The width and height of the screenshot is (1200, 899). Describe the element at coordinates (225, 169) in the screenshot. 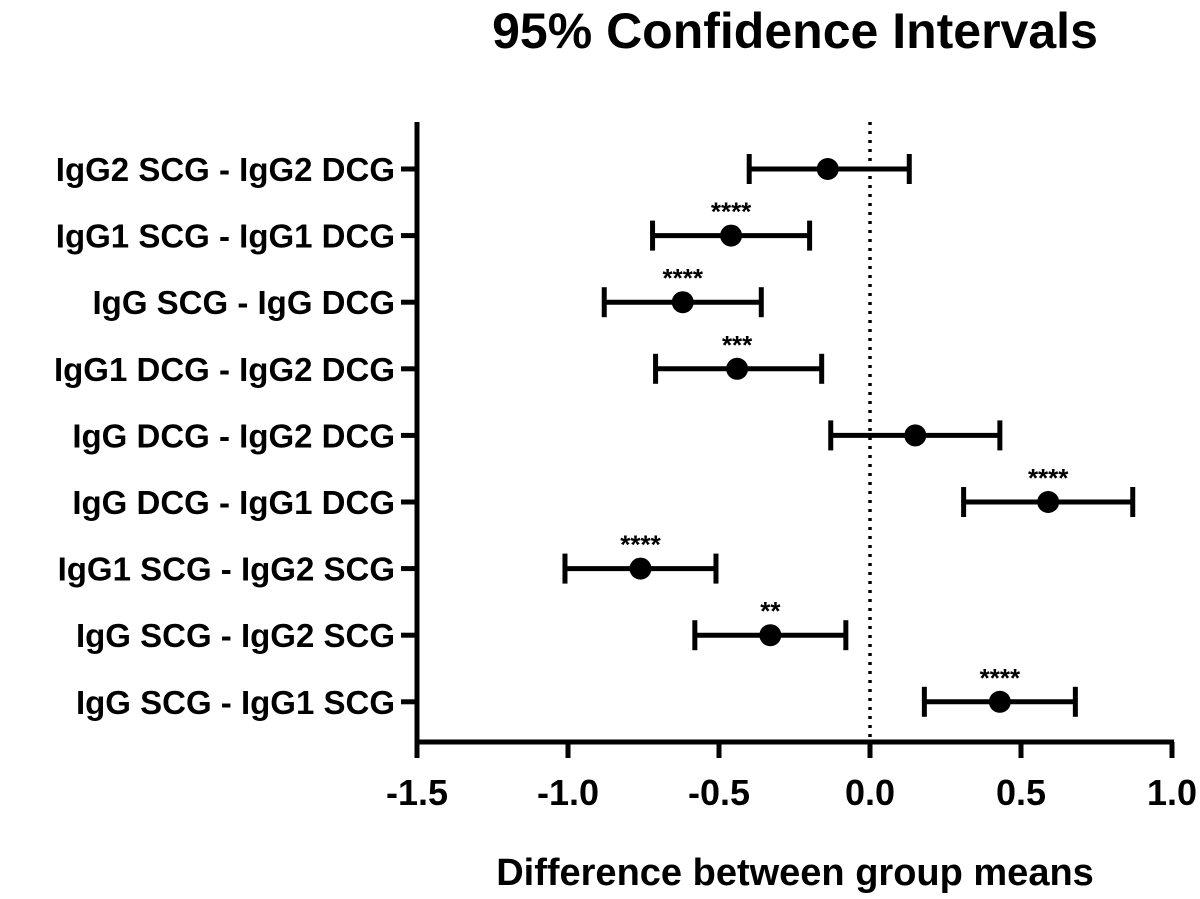

I see `category-label: IgG2 SCG - IgG2 DCG` at that location.